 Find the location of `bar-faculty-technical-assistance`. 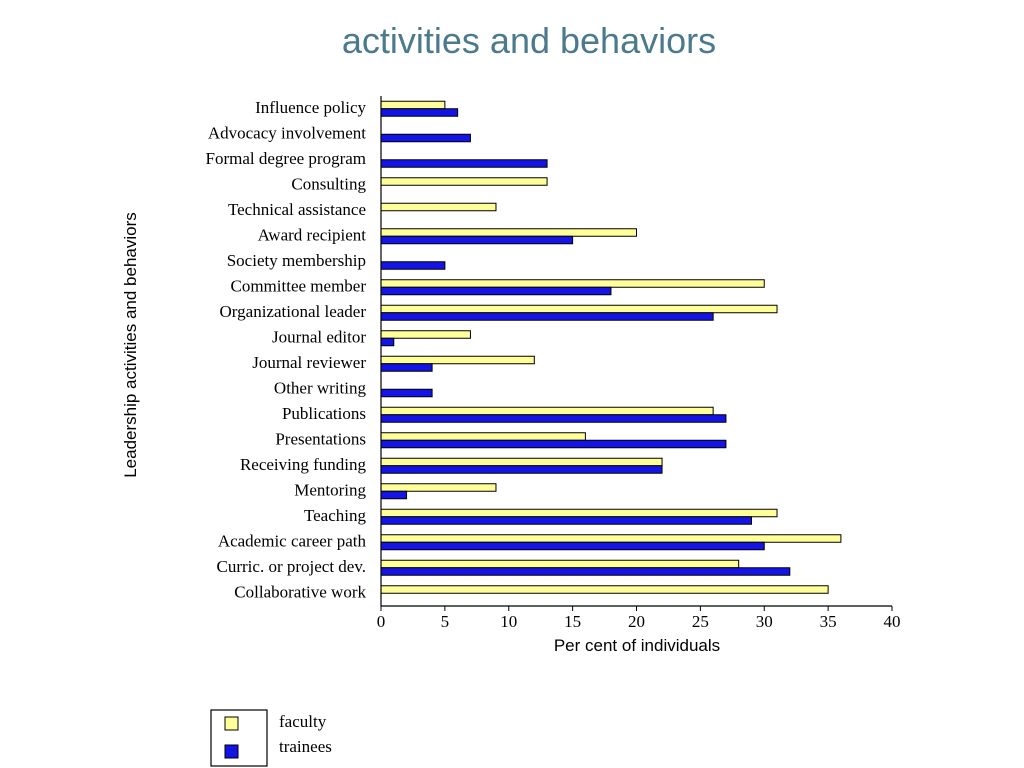

bar-faculty-technical-assistance is located at coordinates (438, 207).